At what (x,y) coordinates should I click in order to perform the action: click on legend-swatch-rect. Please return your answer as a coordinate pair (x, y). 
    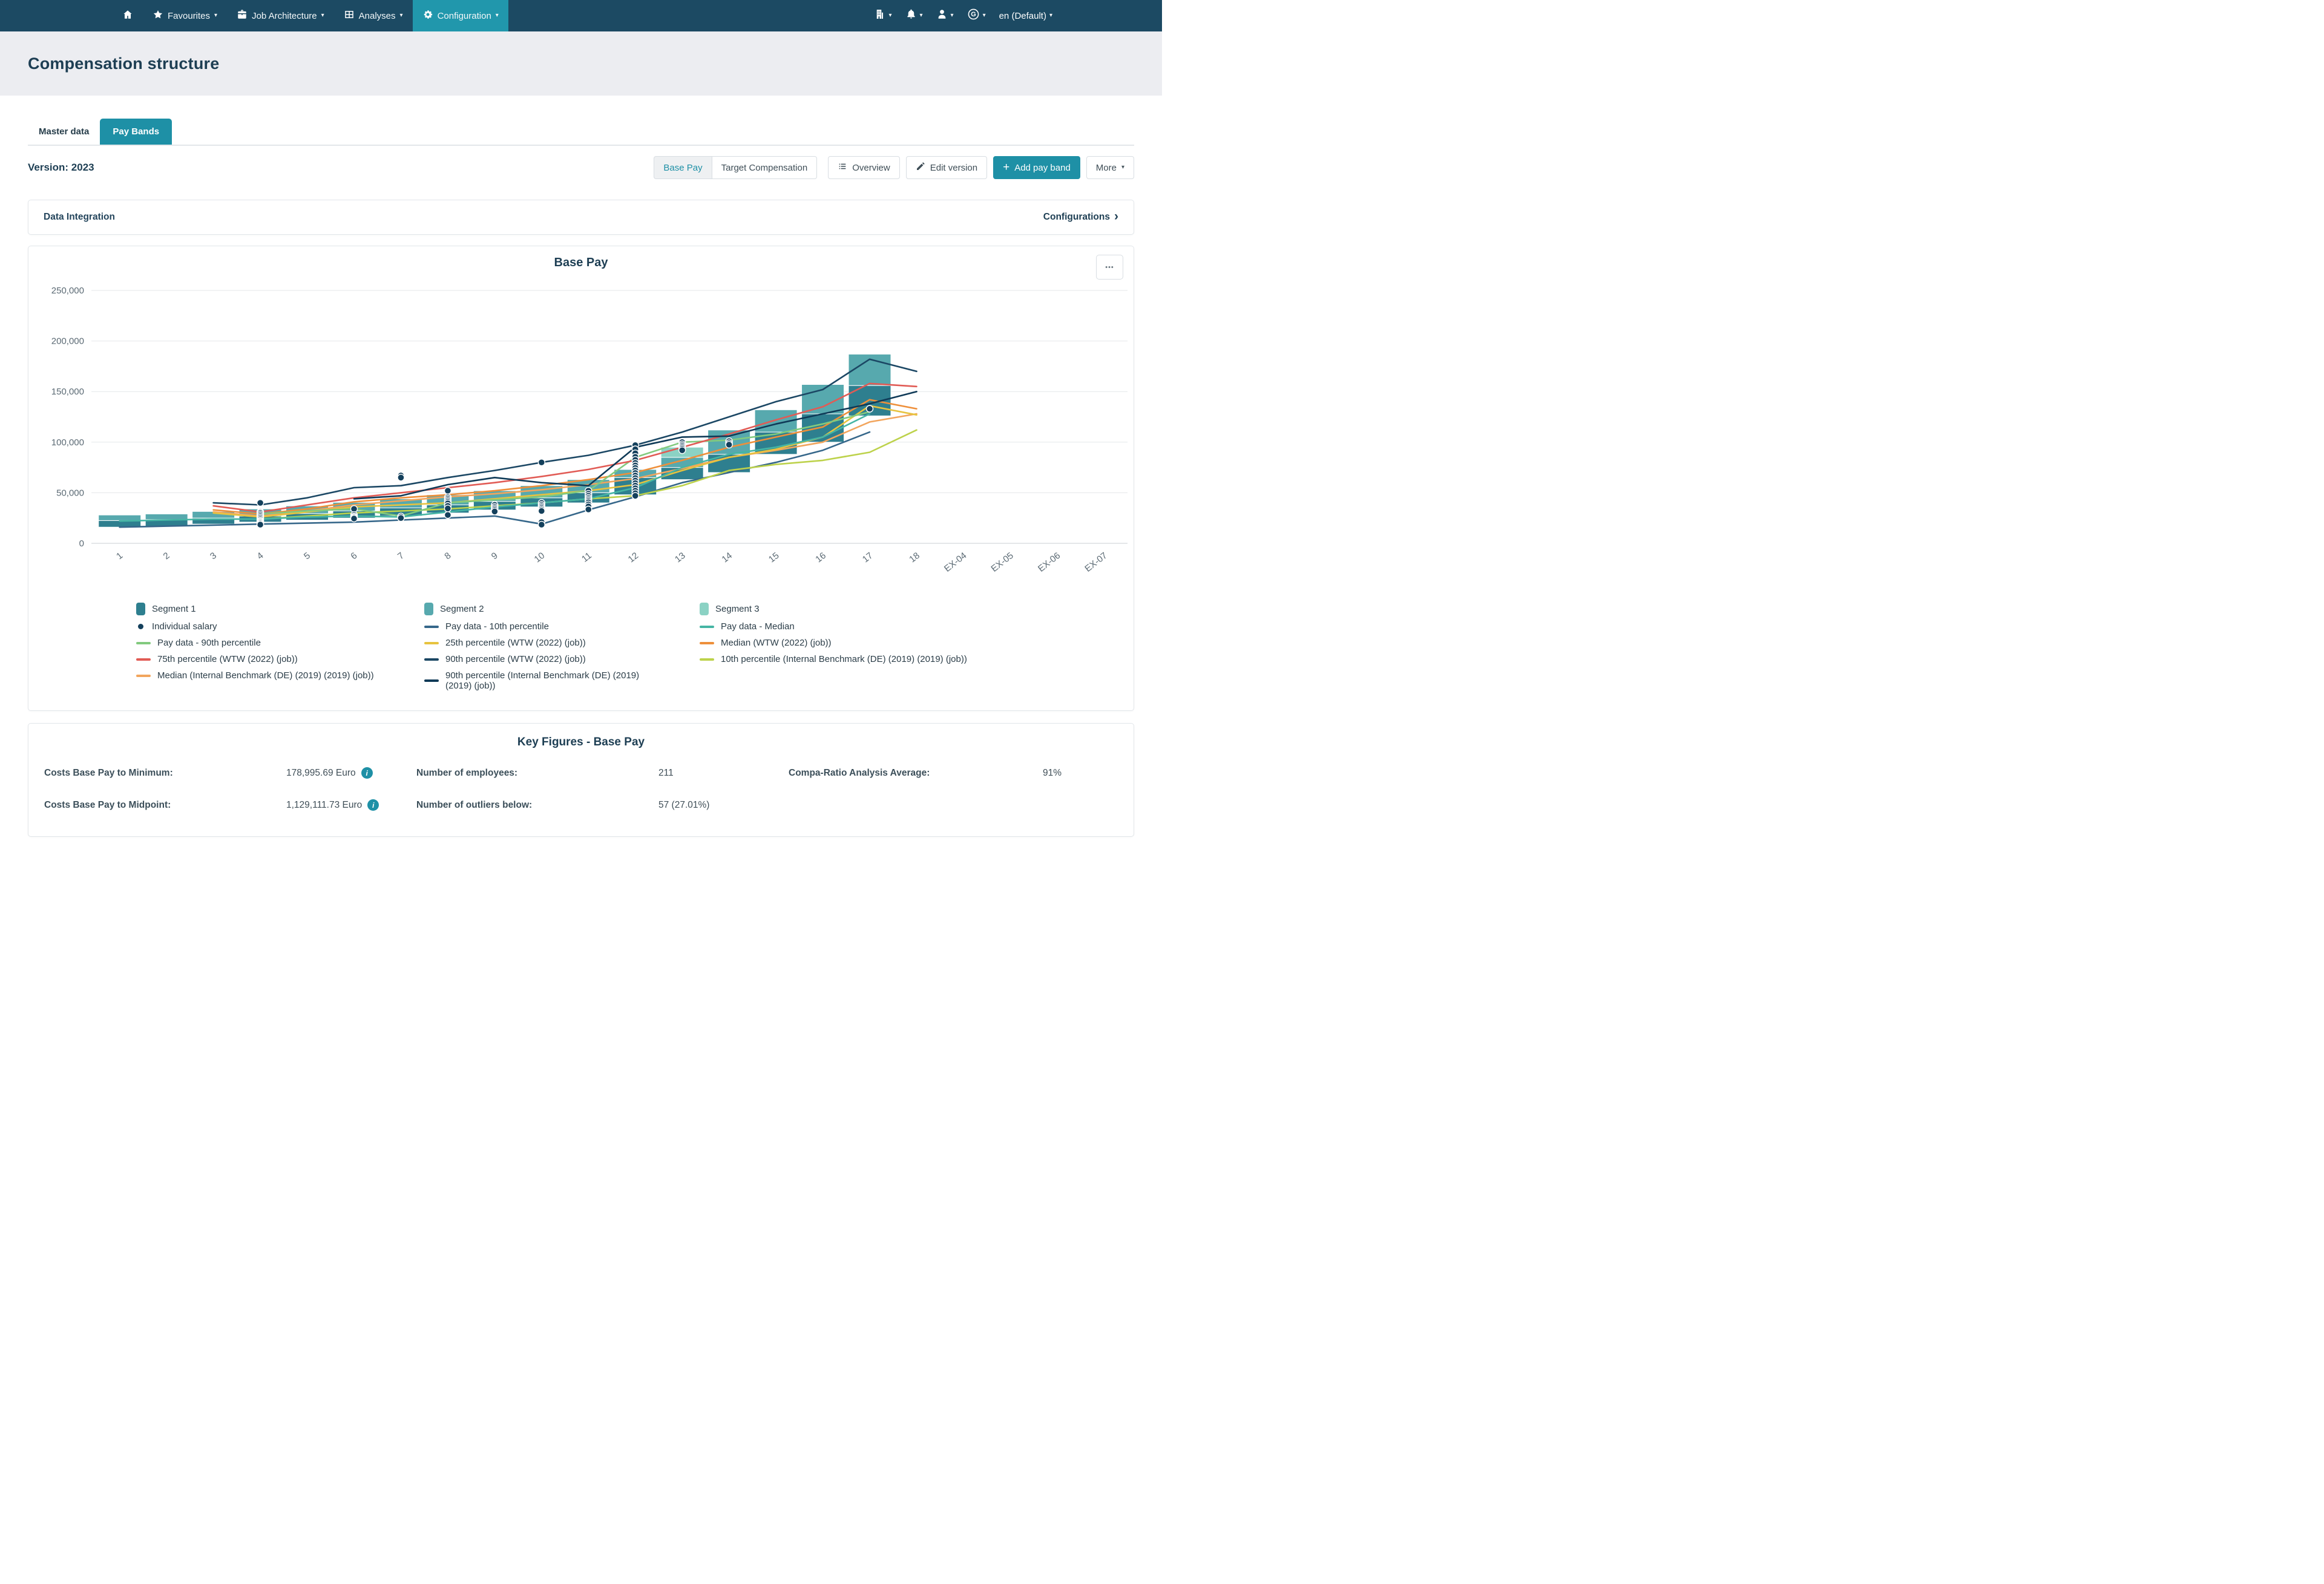
    Looking at the image, I should click on (428, 609).